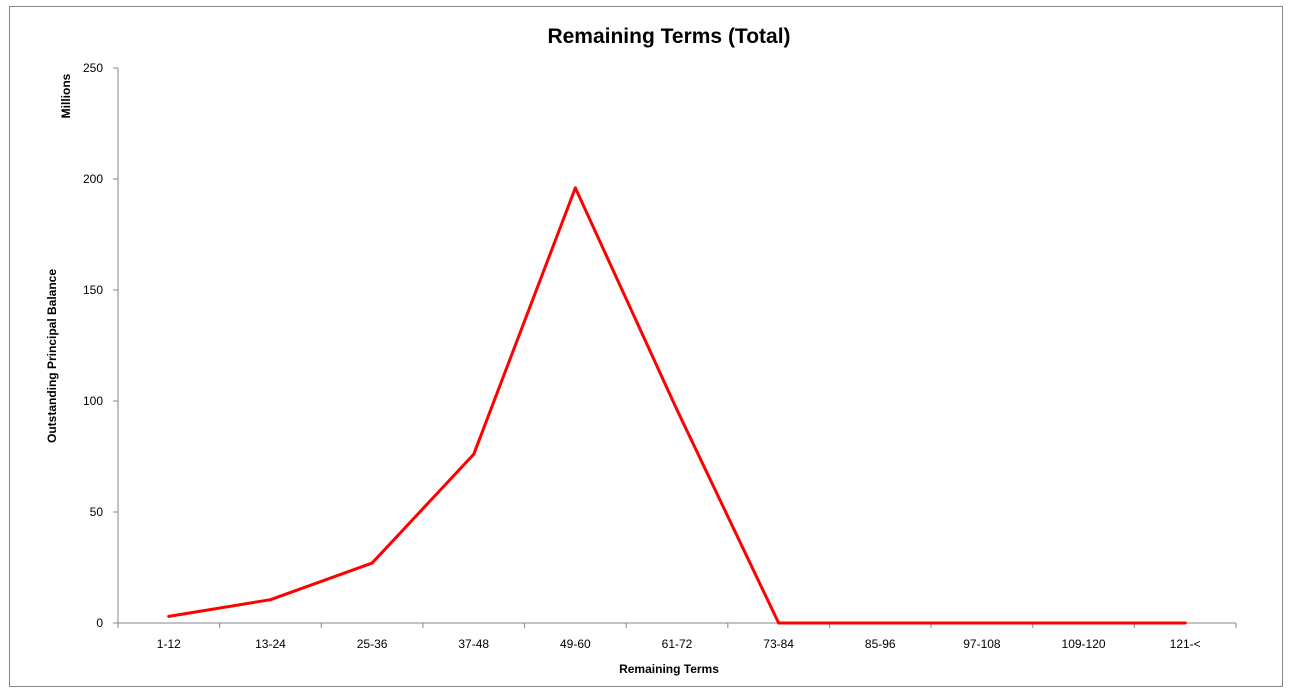 This screenshot has height=691, width=1289. What do you see at coordinates (668, 36) in the screenshot?
I see `chart-title: Remaining Terms (Total)` at bounding box center [668, 36].